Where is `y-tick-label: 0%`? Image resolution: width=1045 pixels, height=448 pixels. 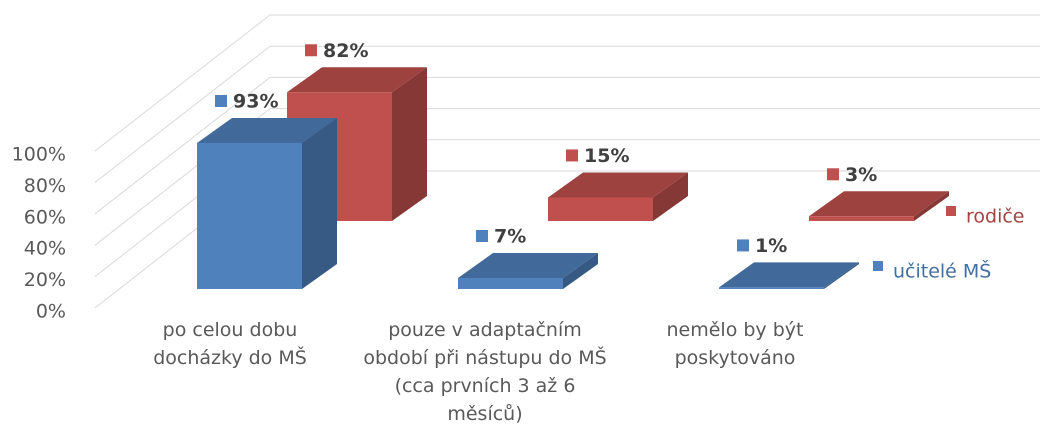
y-tick-label: 0% is located at coordinates (51, 312).